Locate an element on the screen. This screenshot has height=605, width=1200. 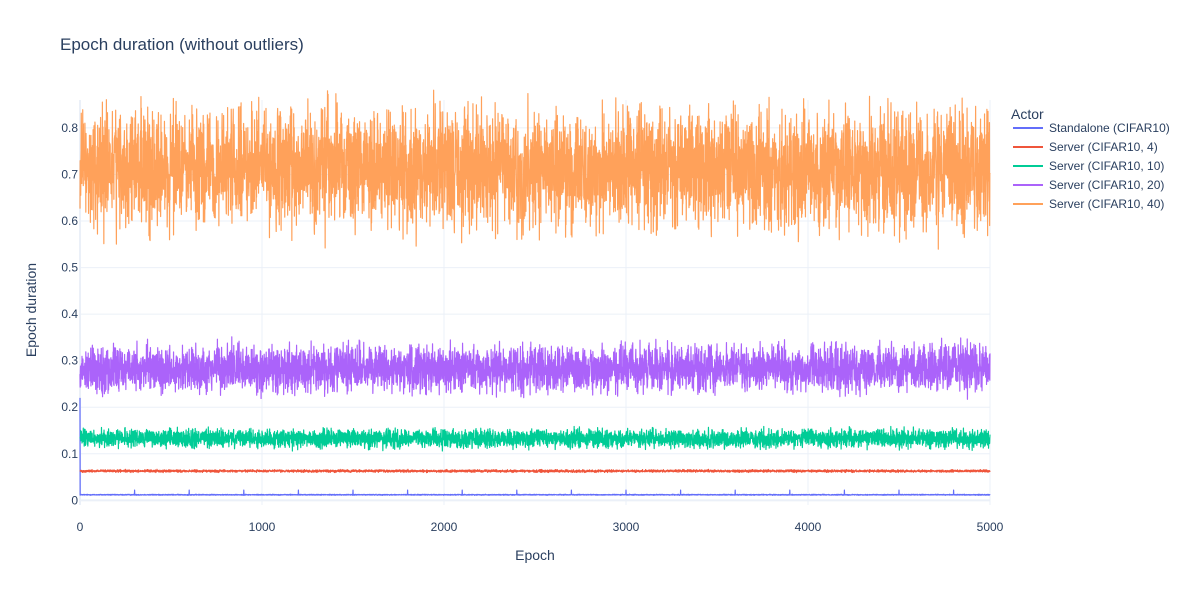
legend-item: Server (CIFAR10, 20) is located at coordinates (1088, 185).